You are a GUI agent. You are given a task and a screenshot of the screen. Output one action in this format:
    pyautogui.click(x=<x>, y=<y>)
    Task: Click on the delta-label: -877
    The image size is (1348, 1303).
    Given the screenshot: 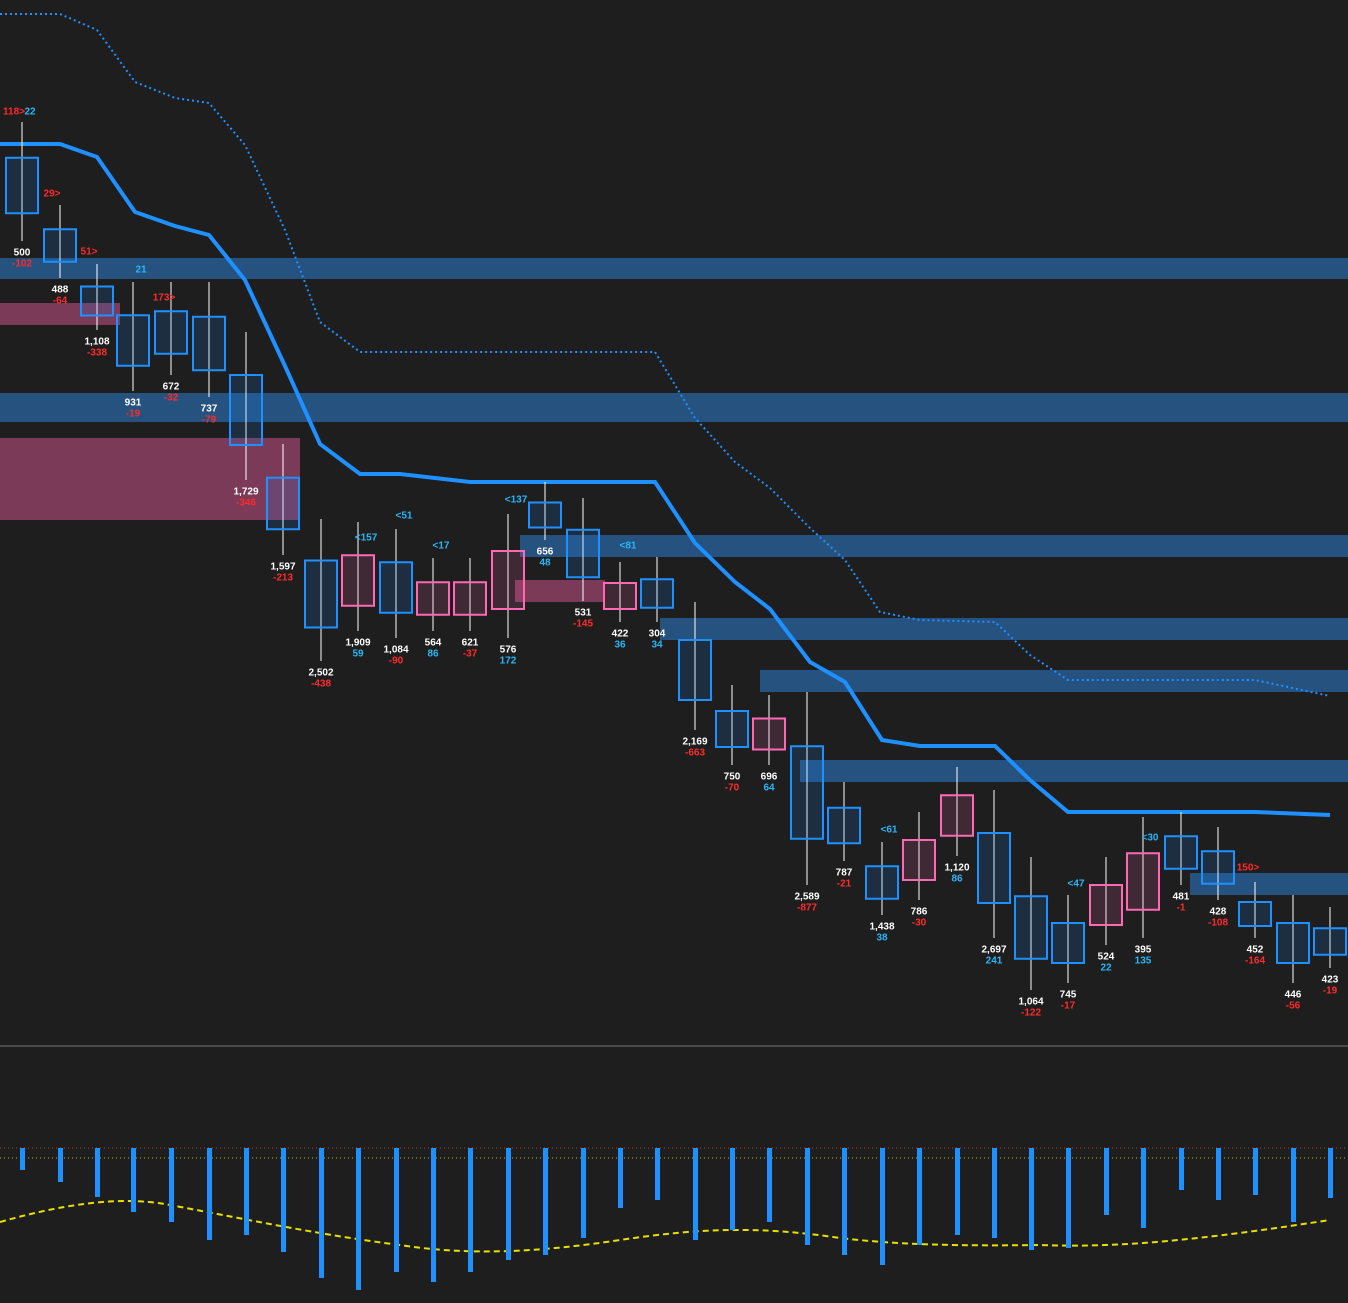 What is the action you would take?
    pyautogui.click(x=807, y=908)
    